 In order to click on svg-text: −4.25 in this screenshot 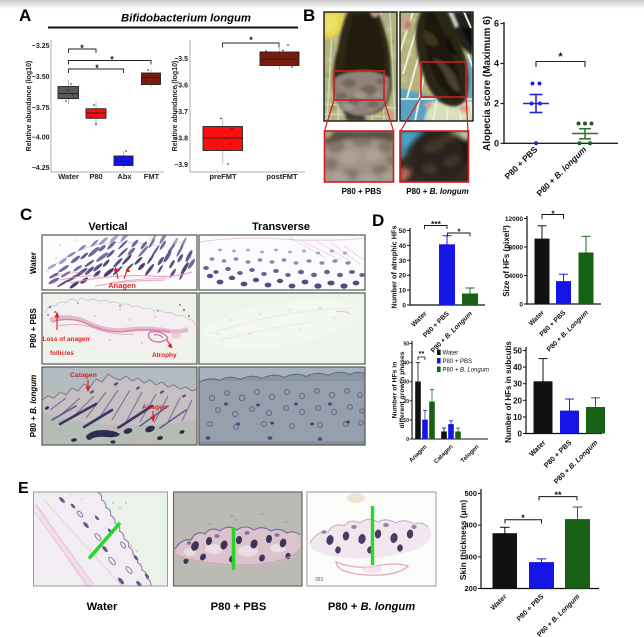, I will do `click(41, 168)`.